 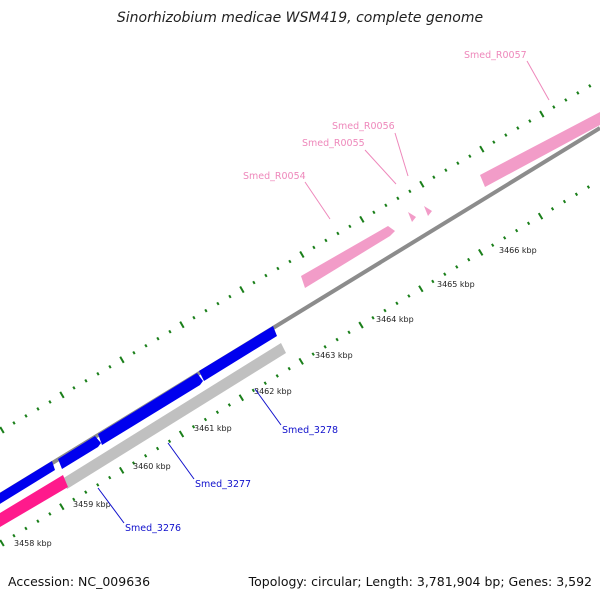 What do you see at coordinates (153, 528) in the screenshot?
I see `gene-label: Smed_3276` at bounding box center [153, 528].